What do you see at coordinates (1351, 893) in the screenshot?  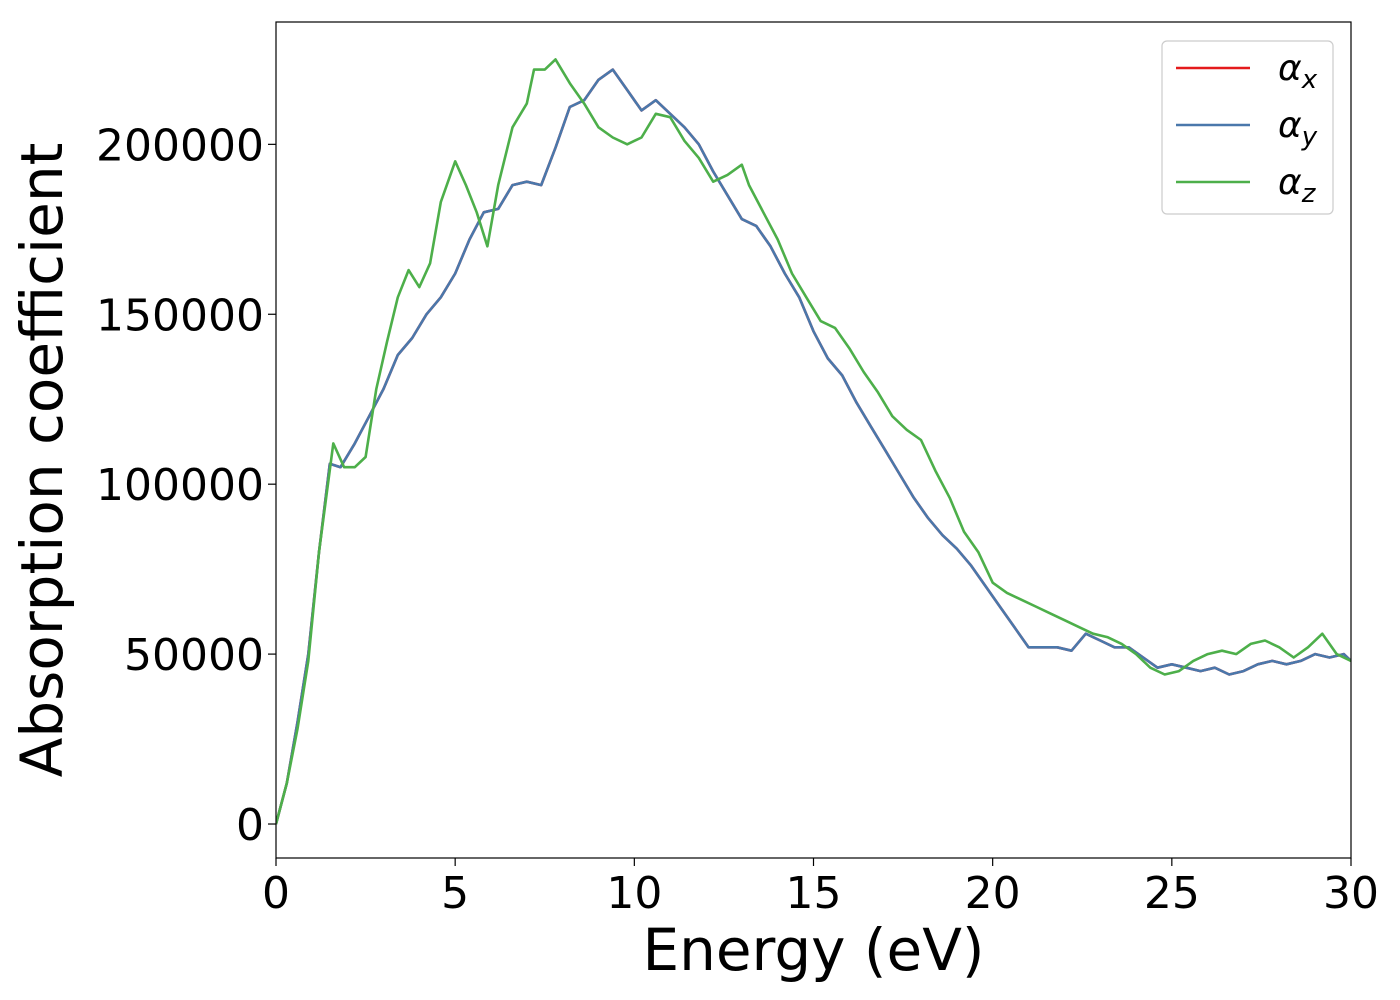 I see `x-tick-label: 30` at bounding box center [1351, 893].